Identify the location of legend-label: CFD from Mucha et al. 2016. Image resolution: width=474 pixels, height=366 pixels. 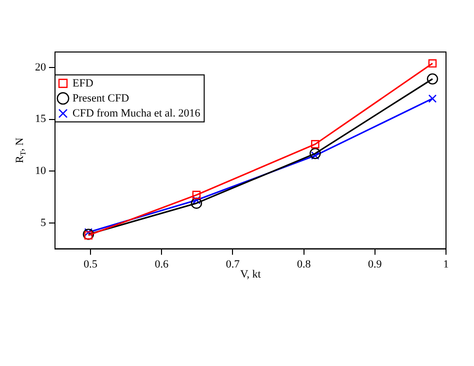
(136, 113).